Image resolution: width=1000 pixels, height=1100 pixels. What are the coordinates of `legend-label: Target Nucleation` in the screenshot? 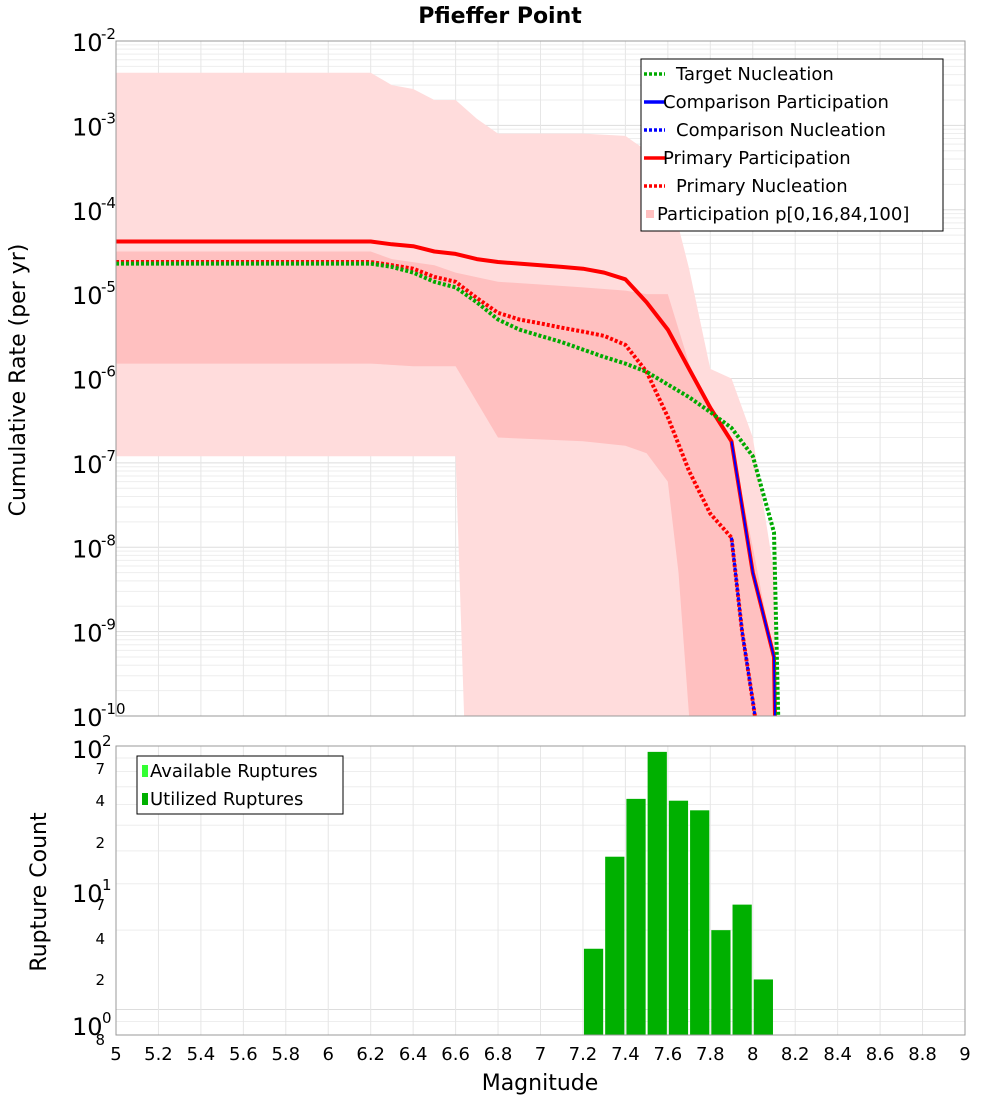 It's located at (754, 74).